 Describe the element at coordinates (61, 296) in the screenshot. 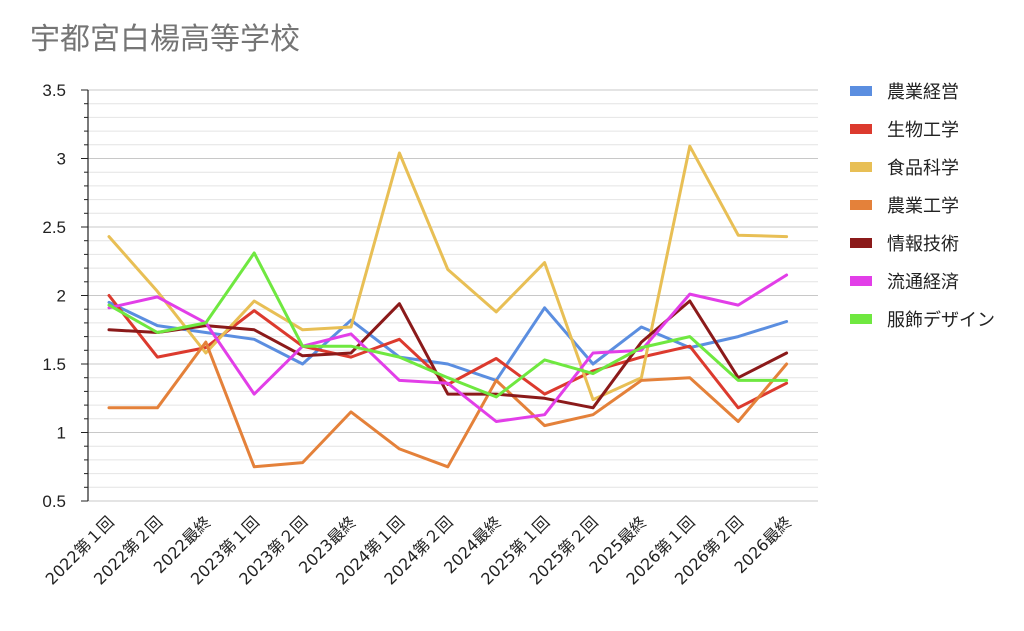

I see `y-tick-label: 2` at that location.